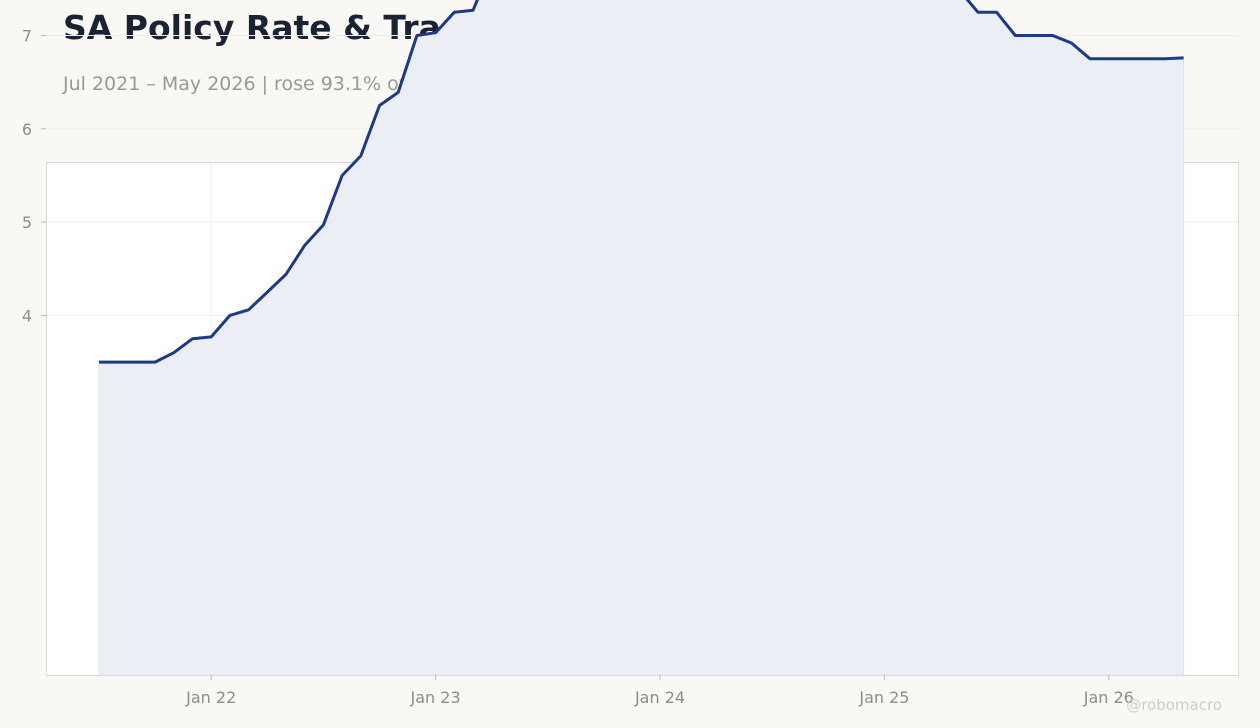  I want to click on y-axis: 45678, so click(34, 176).